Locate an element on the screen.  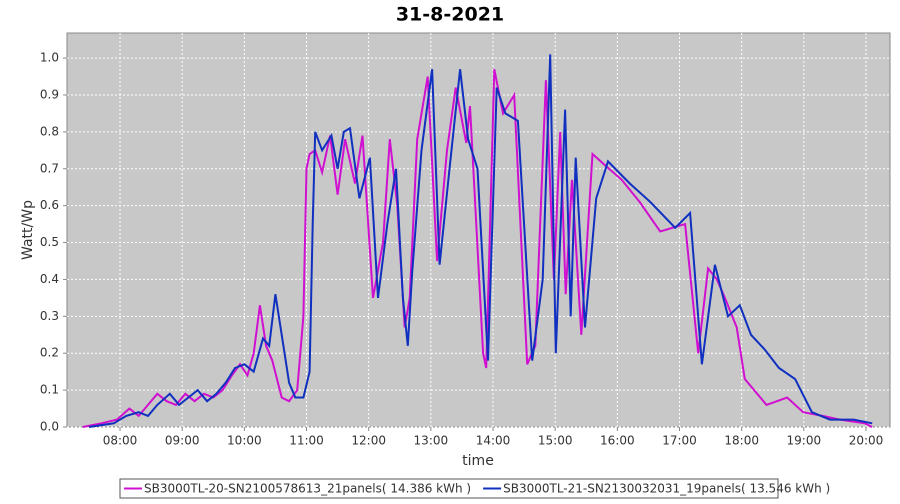
y-tick-label: 0.2 is located at coordinates (49, 353).